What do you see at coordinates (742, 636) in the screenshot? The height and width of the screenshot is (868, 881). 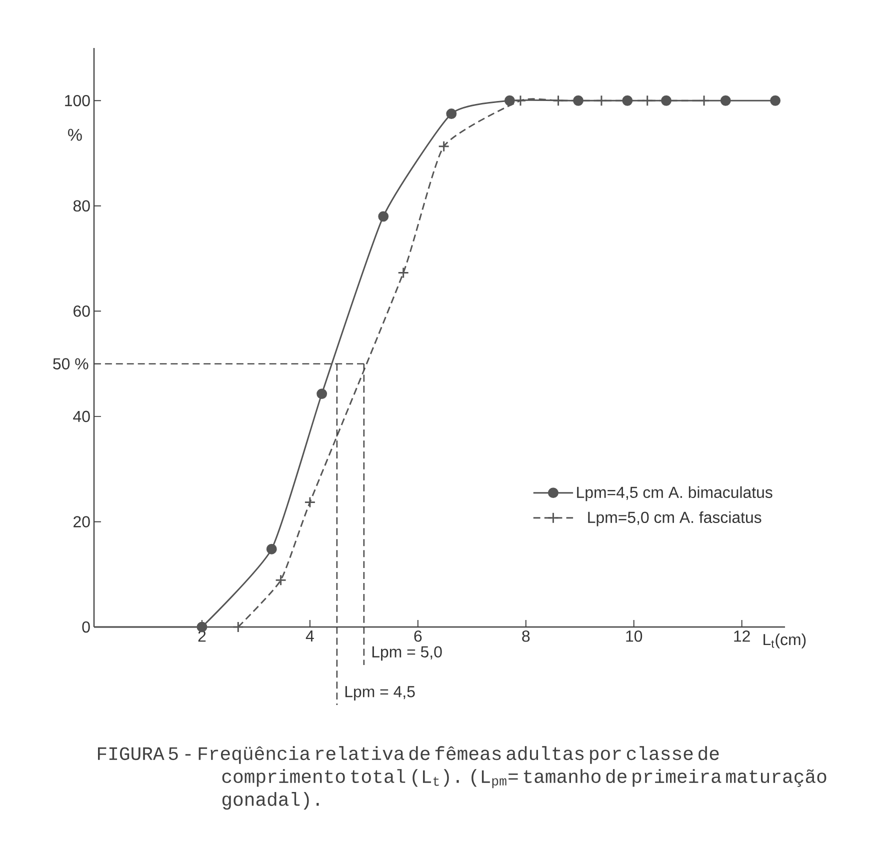 I see `x-tick-label: 12` at bounding box center [742, 636].